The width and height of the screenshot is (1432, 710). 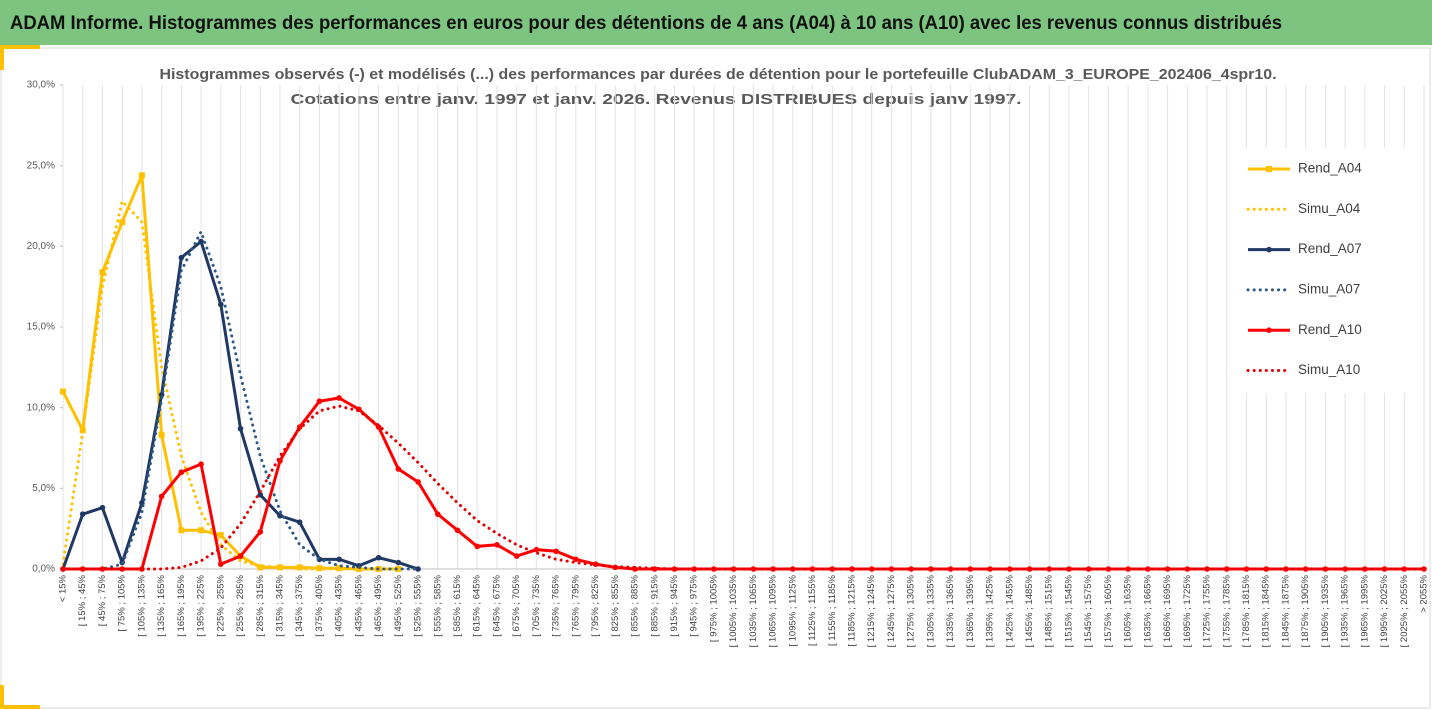 I want to click on x-tick-label: [ 825% ; 855%, so click(x=615, y=605).